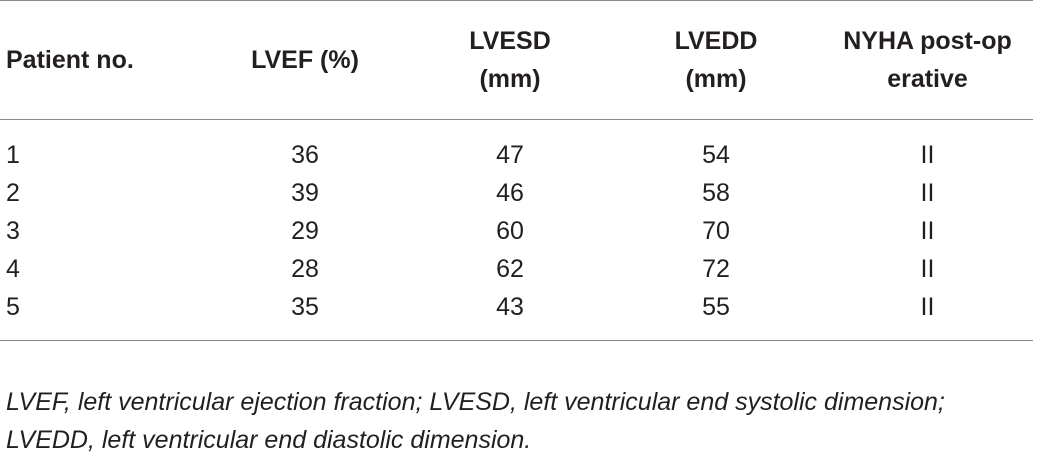 The height and width of the screenshot is (461, 1039). I want to click on table-row: 1 36 47 54 II, so click(516, 147).